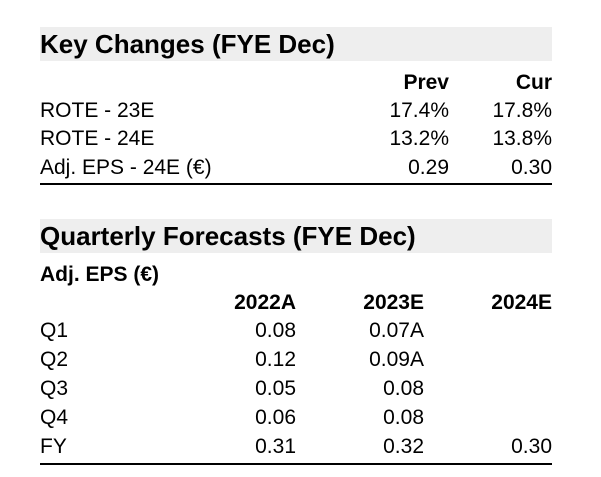 The image size is (601, 477). I want to click on key-changes-header-row: Prev Cur, so click(296, 83).